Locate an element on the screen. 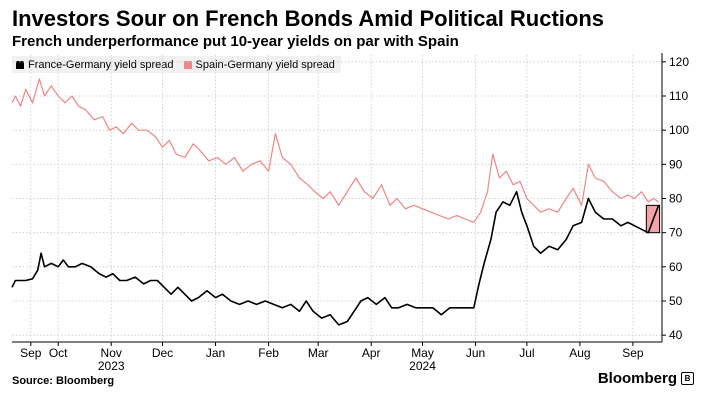 Image resolution: width=714 pixels, height=405 pixels. legend-swatch-france is located at coordinates (20, 64).